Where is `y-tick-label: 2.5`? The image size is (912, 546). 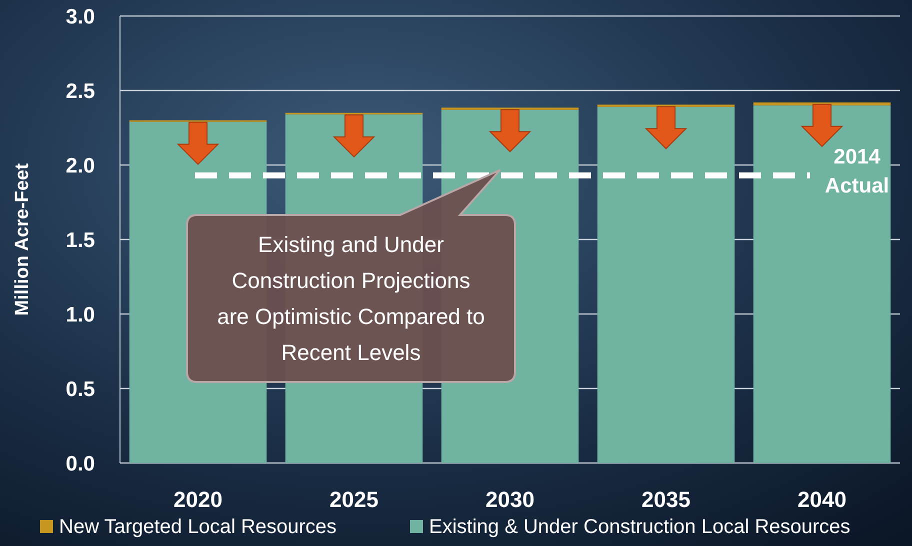 y-tick-label: 2.5 is located at coordinates (81, 91).